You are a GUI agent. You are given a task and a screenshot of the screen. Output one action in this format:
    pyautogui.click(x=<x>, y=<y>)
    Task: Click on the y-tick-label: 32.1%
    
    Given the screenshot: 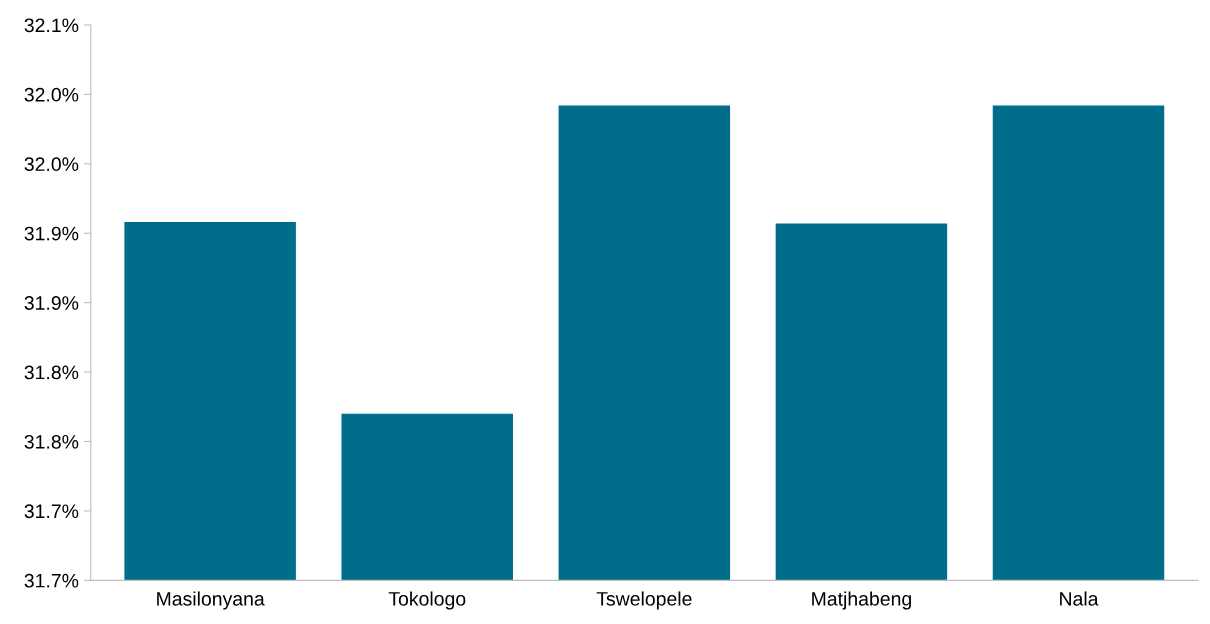 What is the action you would take?
    pyautogui.click(x=51, y=25)
    